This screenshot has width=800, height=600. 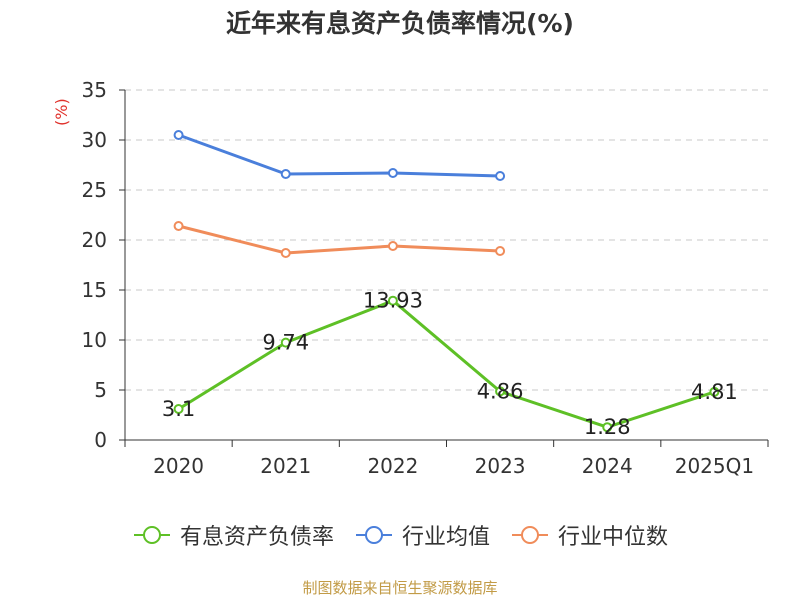 I want to click on y-tick-label: 0, so click(x=100, y=440).